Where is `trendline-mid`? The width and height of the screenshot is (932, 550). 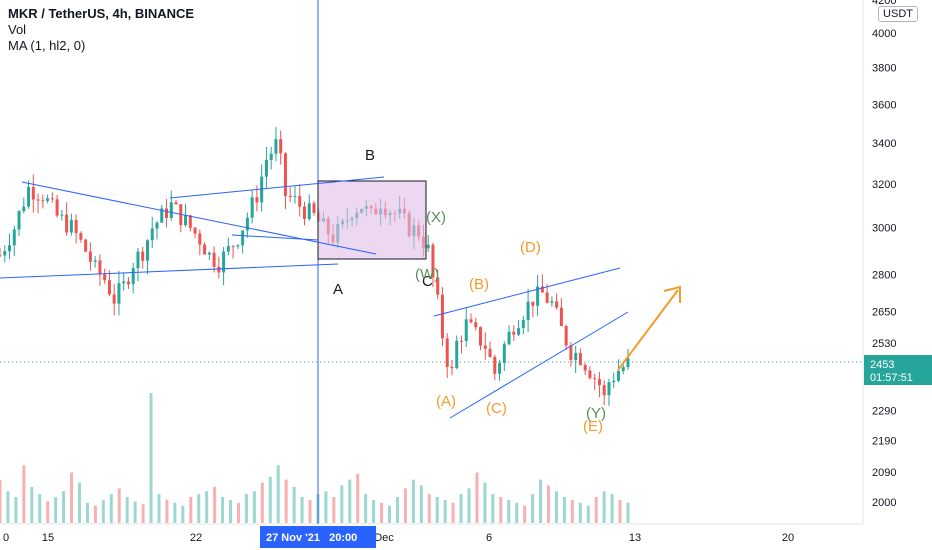 trendline-mid is located at coordinates (275, 237).